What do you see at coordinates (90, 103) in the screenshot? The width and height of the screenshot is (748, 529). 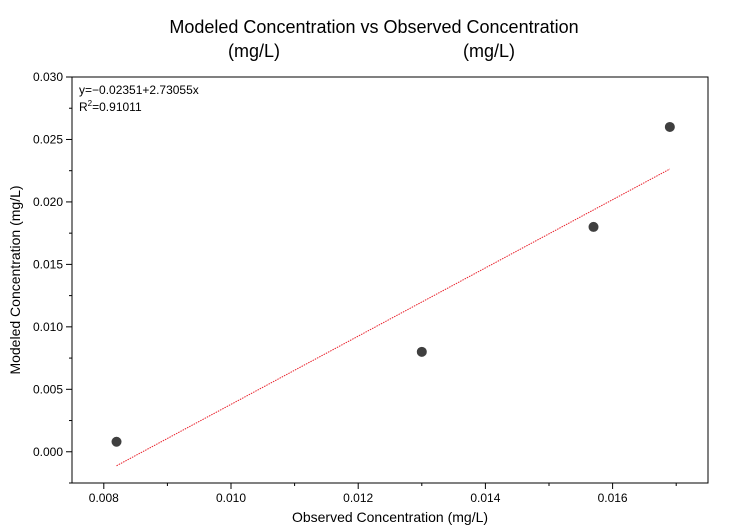 I see `r-squared-sup: 2` at bounding box center [90, 103].